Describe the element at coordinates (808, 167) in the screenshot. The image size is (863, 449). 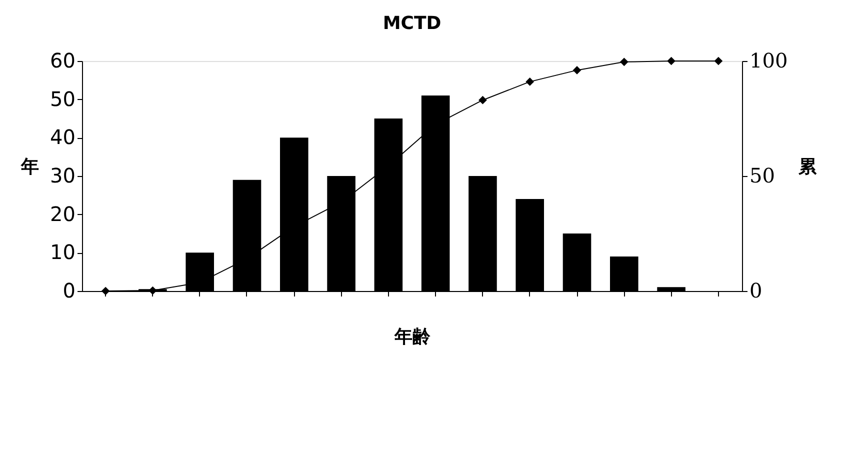
I see `y2-axis-title: 累` at that location.